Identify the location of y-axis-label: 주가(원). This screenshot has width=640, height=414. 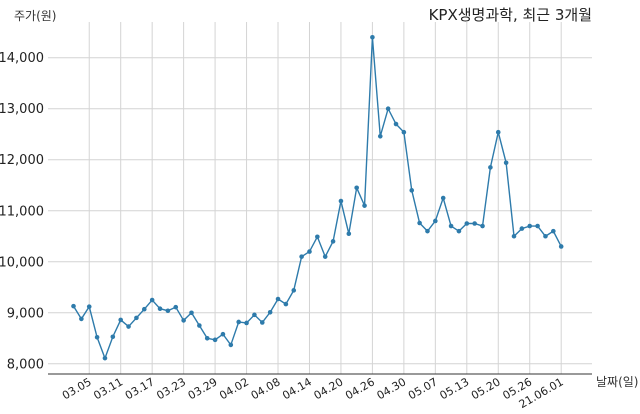
(35, 16).